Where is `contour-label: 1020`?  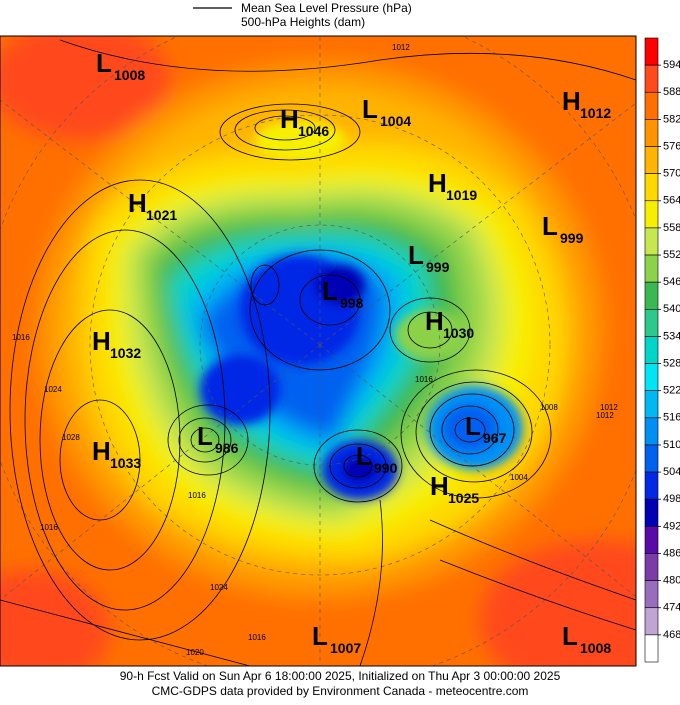 contour-label: 1020 is located at coordinates (195, 652).